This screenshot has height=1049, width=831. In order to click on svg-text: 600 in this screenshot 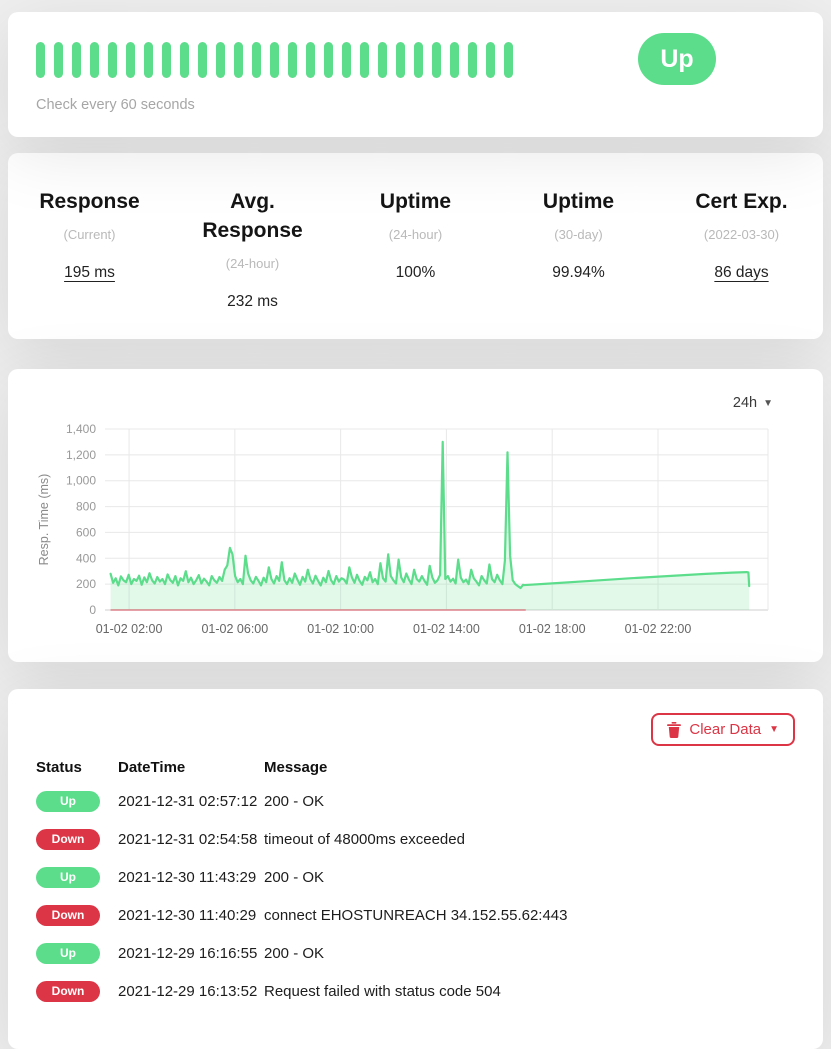, I will do `click(86, 532)`.